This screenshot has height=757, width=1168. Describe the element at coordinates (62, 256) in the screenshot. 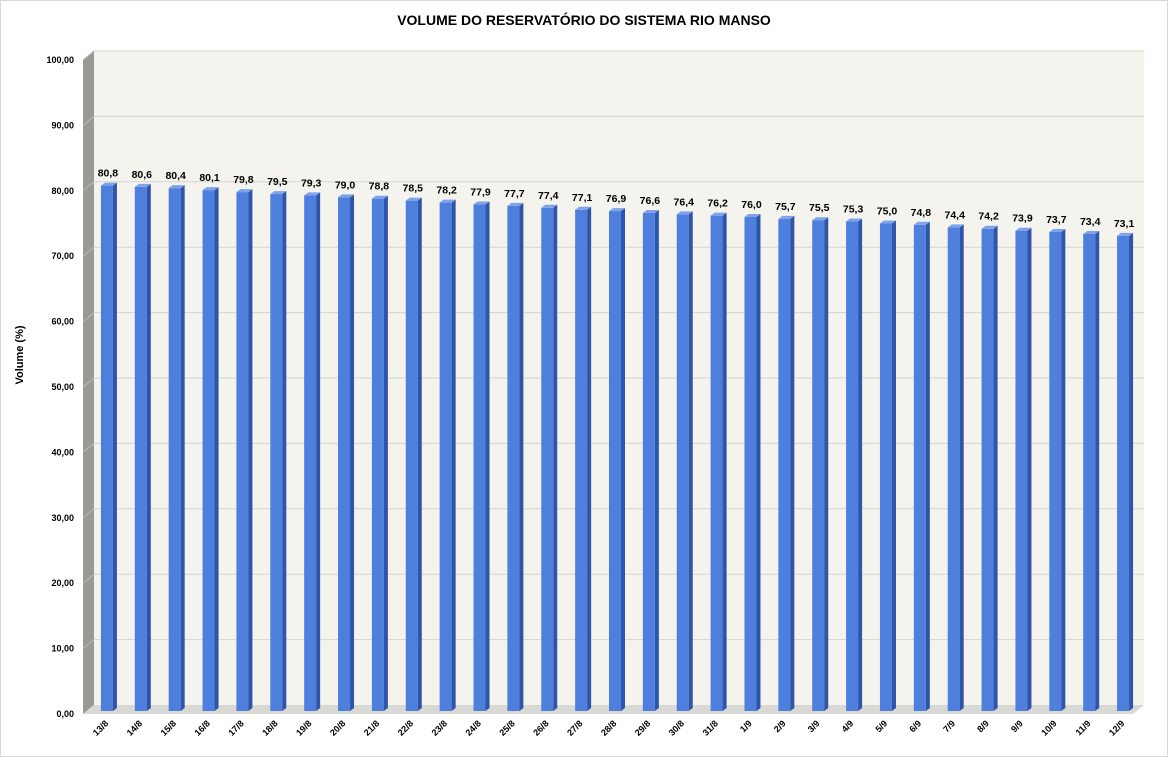

I see `y-tick-label: 70,00` at that location.